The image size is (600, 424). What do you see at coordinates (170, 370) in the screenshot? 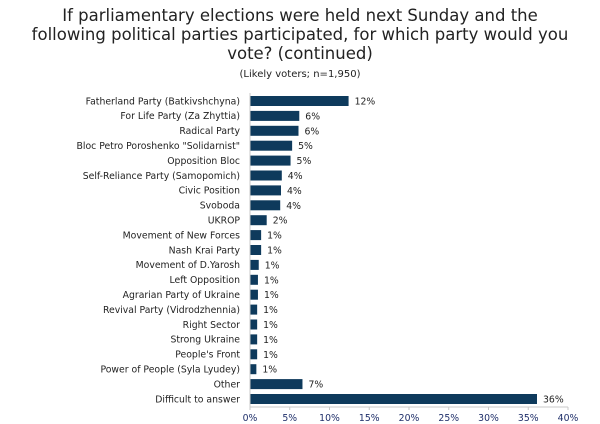
I see `category-label: Power of People (Syla Lyudey)` at bounding box center [170, 370].